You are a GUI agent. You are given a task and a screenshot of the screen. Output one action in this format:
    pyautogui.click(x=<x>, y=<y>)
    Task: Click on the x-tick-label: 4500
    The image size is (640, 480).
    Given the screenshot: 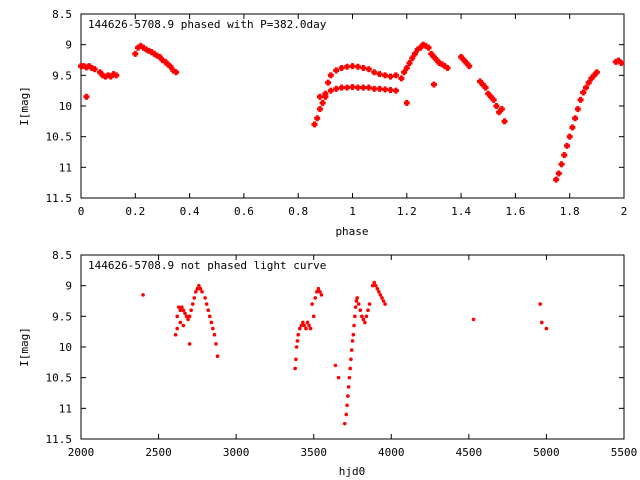 What is the action you would take?
    pyautogui.click(x=469, y=452)
    